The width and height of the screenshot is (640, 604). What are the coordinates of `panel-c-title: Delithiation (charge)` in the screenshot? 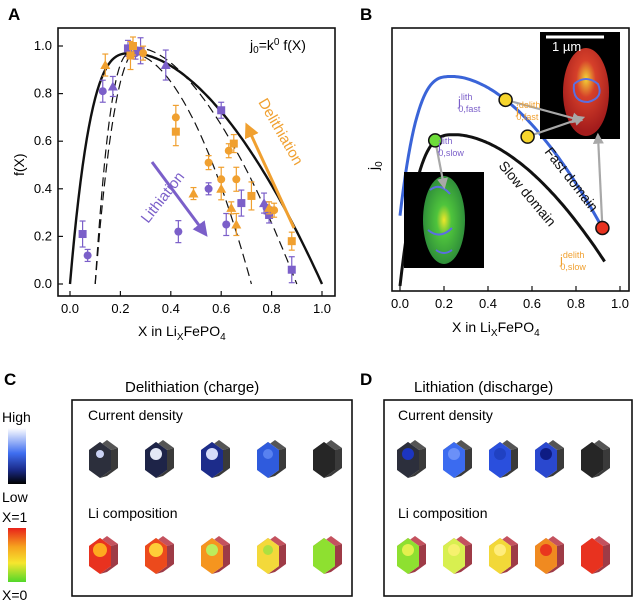 It's located at (192, 387).